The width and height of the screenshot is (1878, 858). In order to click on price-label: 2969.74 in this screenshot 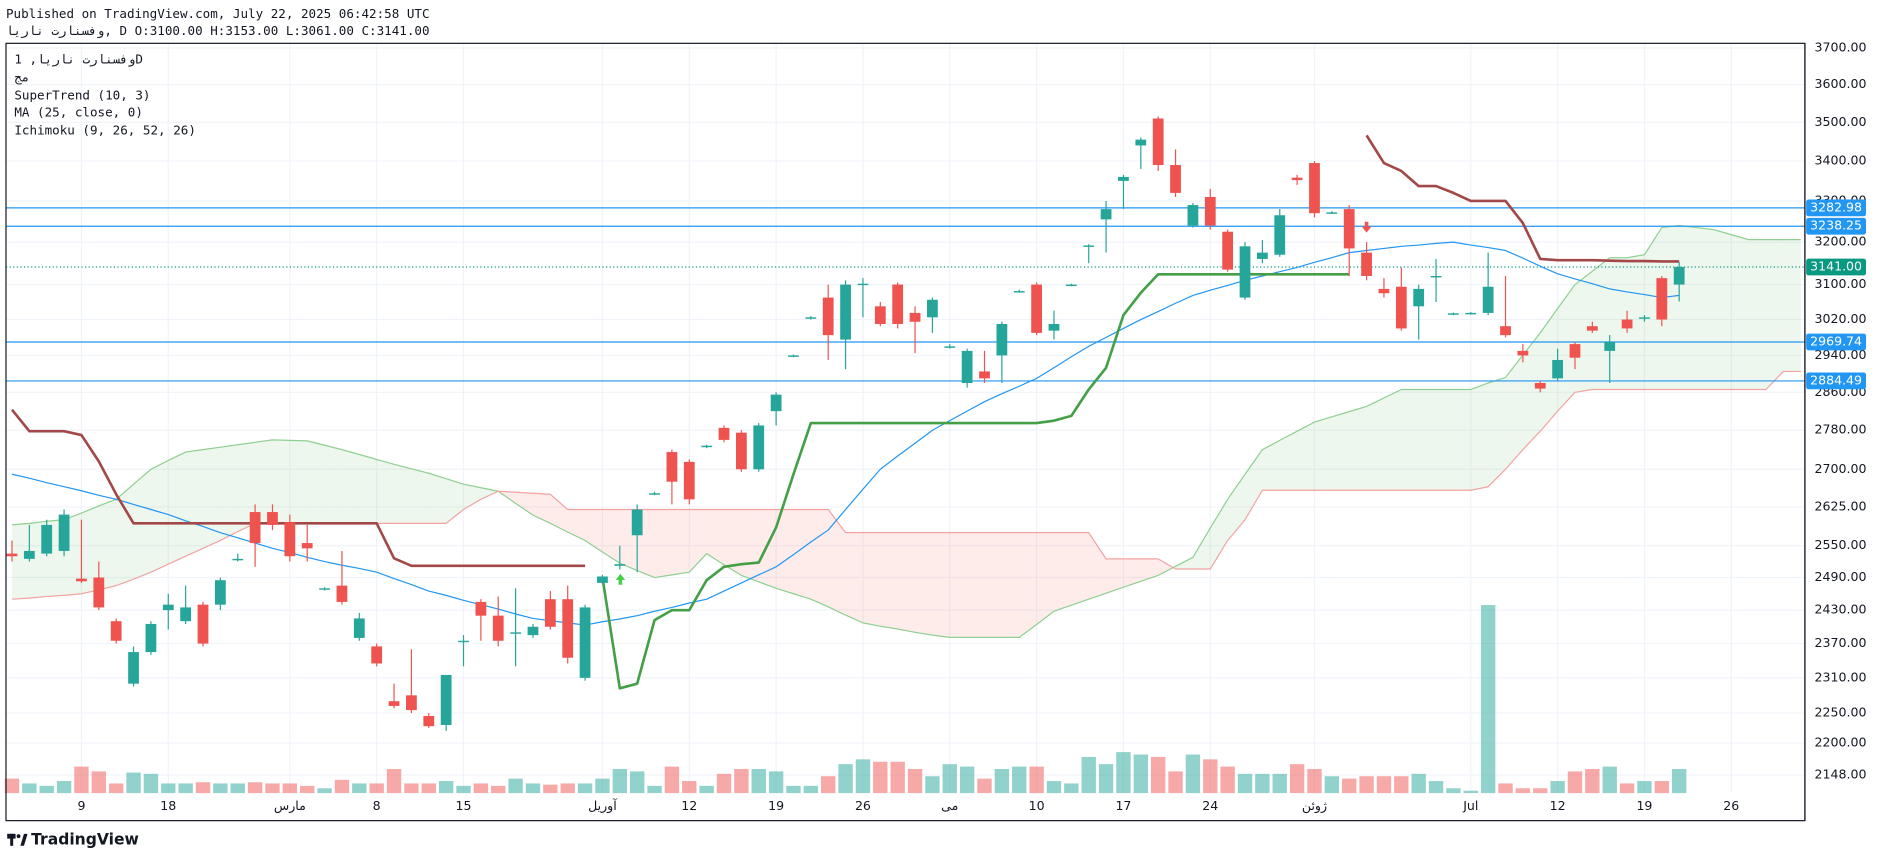, I will do `click(1836, 340)`.